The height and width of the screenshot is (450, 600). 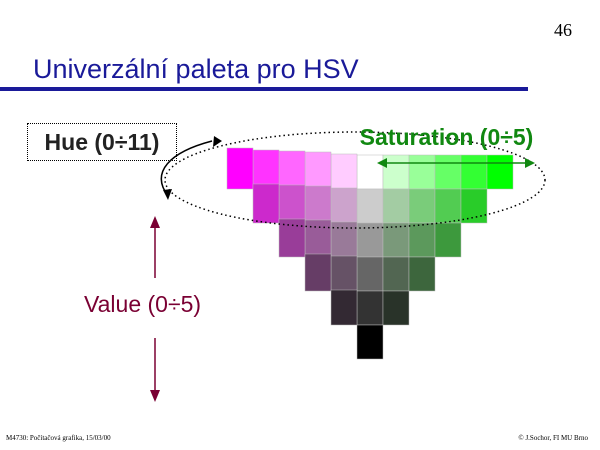 What do you see at coordinates (396, 240) in the screenshot?
I see `green-cell-s1-v3` at bounding box center [396, 240].